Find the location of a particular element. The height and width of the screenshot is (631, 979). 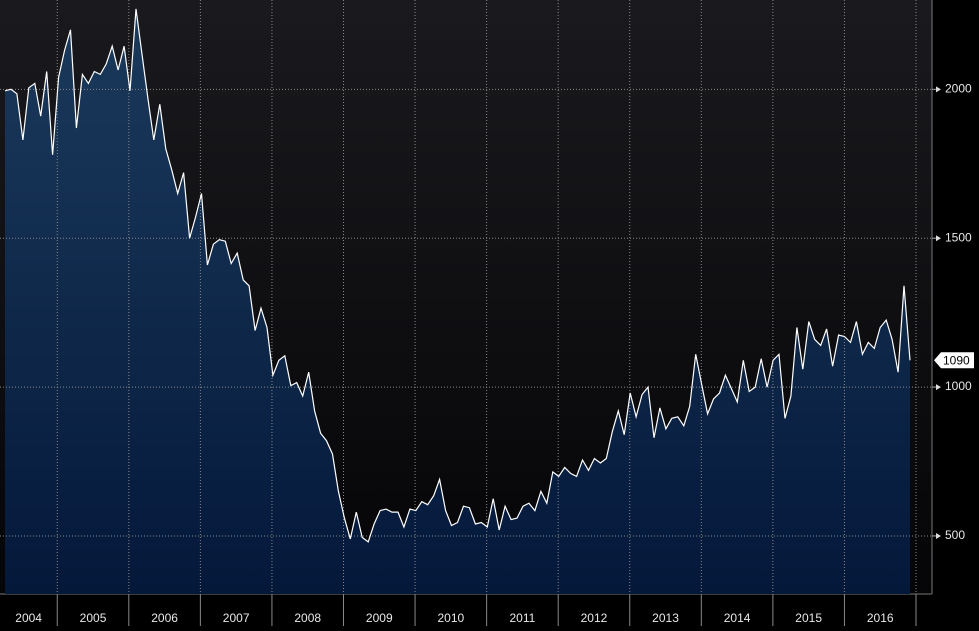

last-value-tag is located at coordinates (954, 360).